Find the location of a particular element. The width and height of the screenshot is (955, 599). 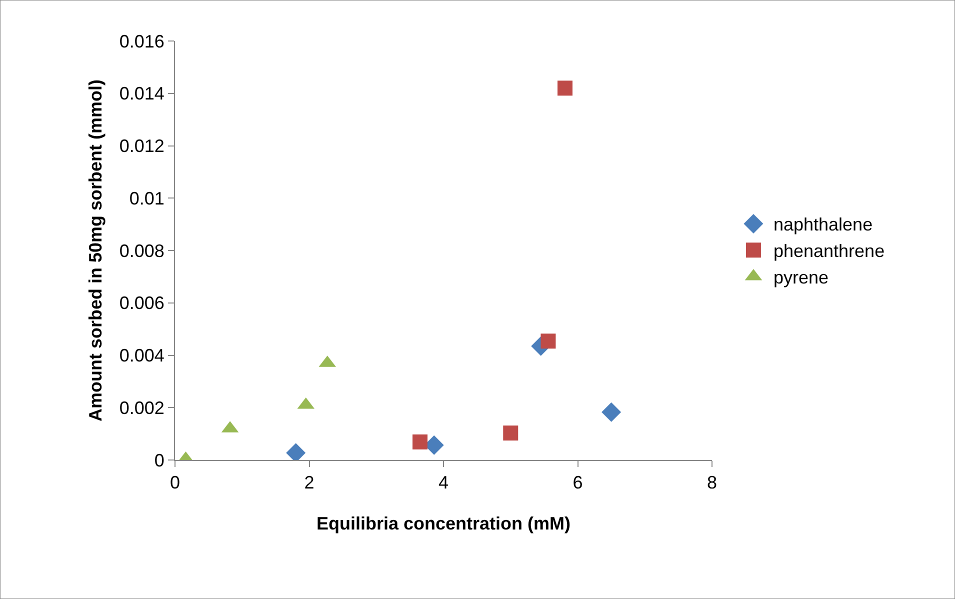

x-tick-label: 4 is located at coordinates (443, 482).